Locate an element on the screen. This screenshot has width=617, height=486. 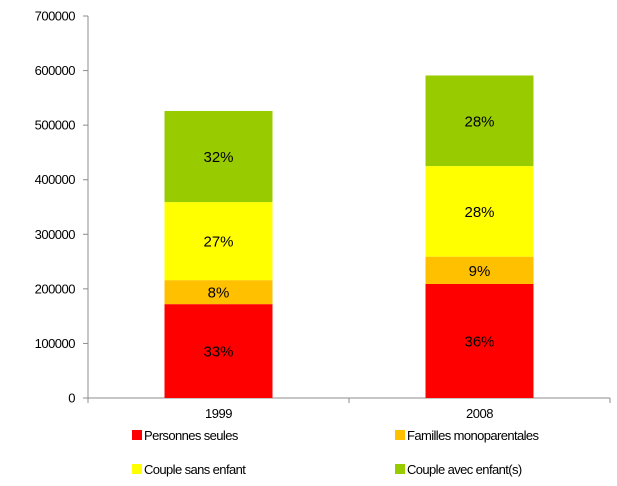
x-tick-label-2008: 2008 is located at coordinates (479, 413).